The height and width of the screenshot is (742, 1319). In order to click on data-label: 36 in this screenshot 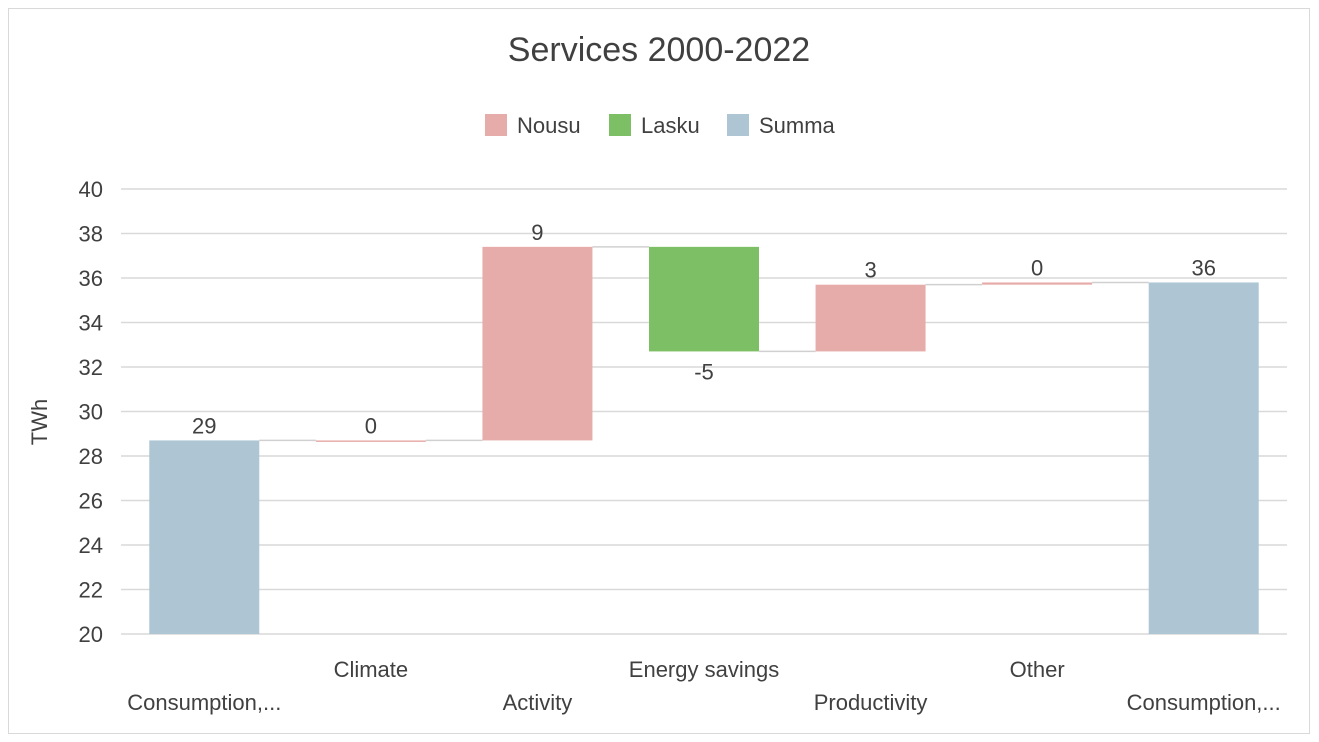, I will do `click(1203, 267)`.